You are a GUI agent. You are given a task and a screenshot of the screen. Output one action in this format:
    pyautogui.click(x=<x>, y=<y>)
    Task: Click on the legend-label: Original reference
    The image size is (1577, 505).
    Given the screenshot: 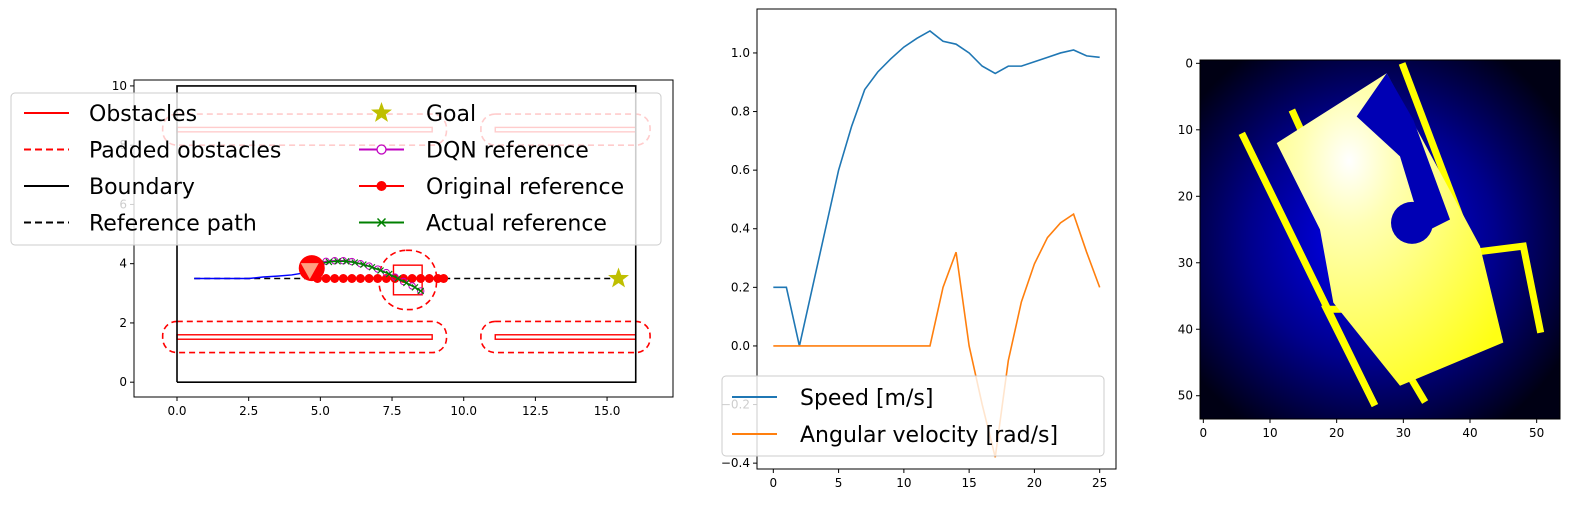 What is the action you would take?
    pyautogui.click(x=525, y=187)
    